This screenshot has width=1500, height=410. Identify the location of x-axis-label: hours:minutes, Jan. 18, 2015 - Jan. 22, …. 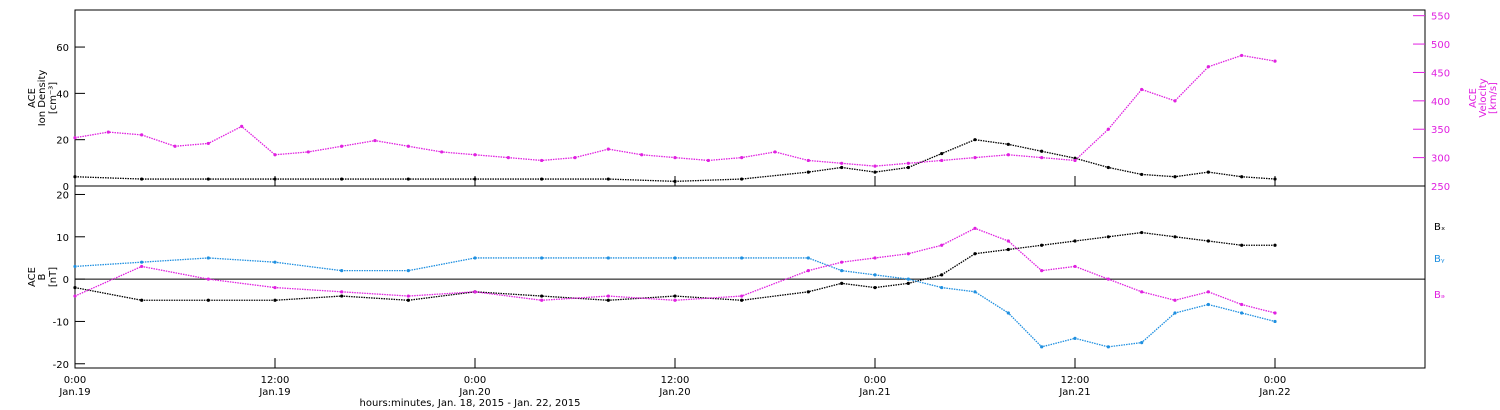
(470, 403).